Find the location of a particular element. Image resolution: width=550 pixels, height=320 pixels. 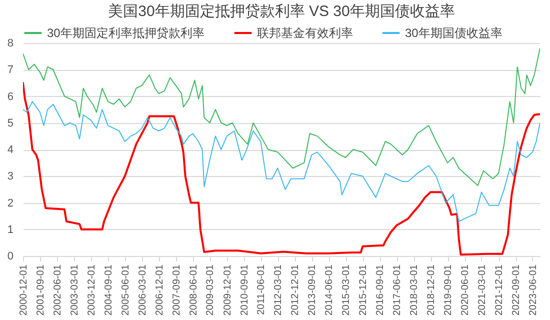

legend-label: 30年期固定利率抵押贷款利率 is located at coordinates (125, 33).